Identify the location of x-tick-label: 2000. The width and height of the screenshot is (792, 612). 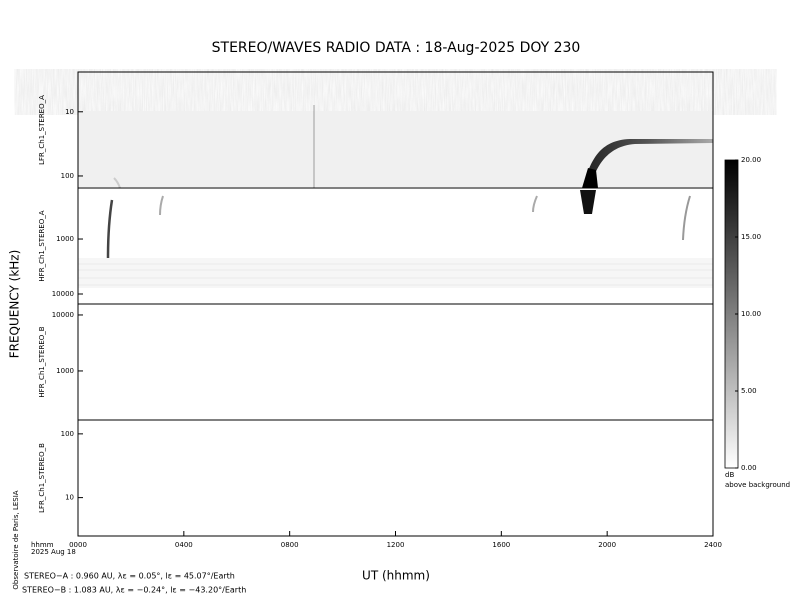
(607, 545).